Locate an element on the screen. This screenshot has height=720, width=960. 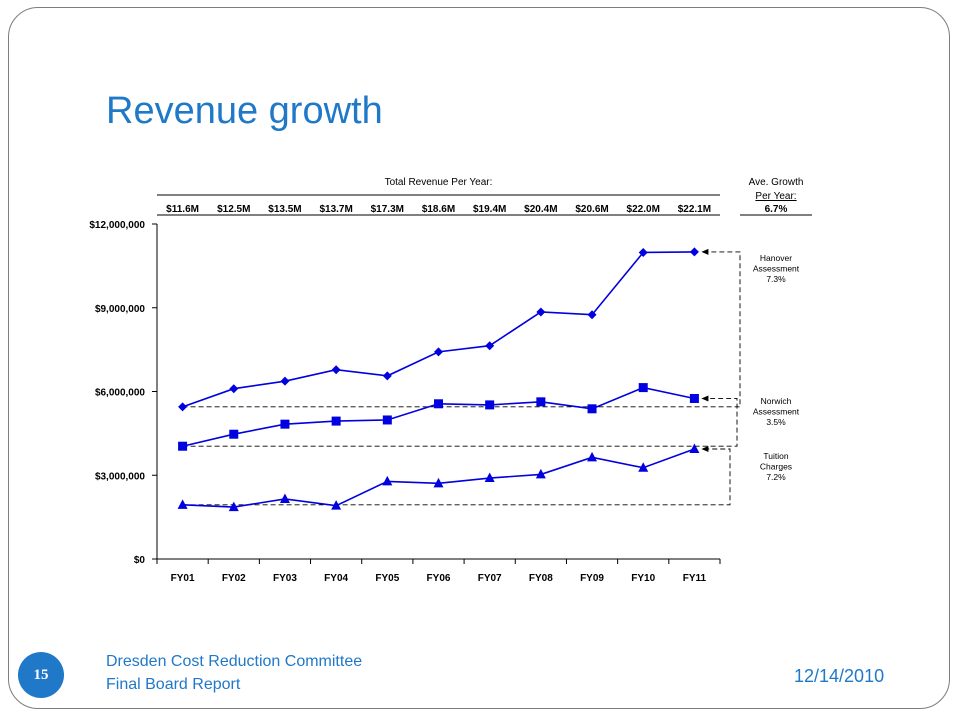
y-tick-label: $6,000,000 is located at coordinates (120, 393).